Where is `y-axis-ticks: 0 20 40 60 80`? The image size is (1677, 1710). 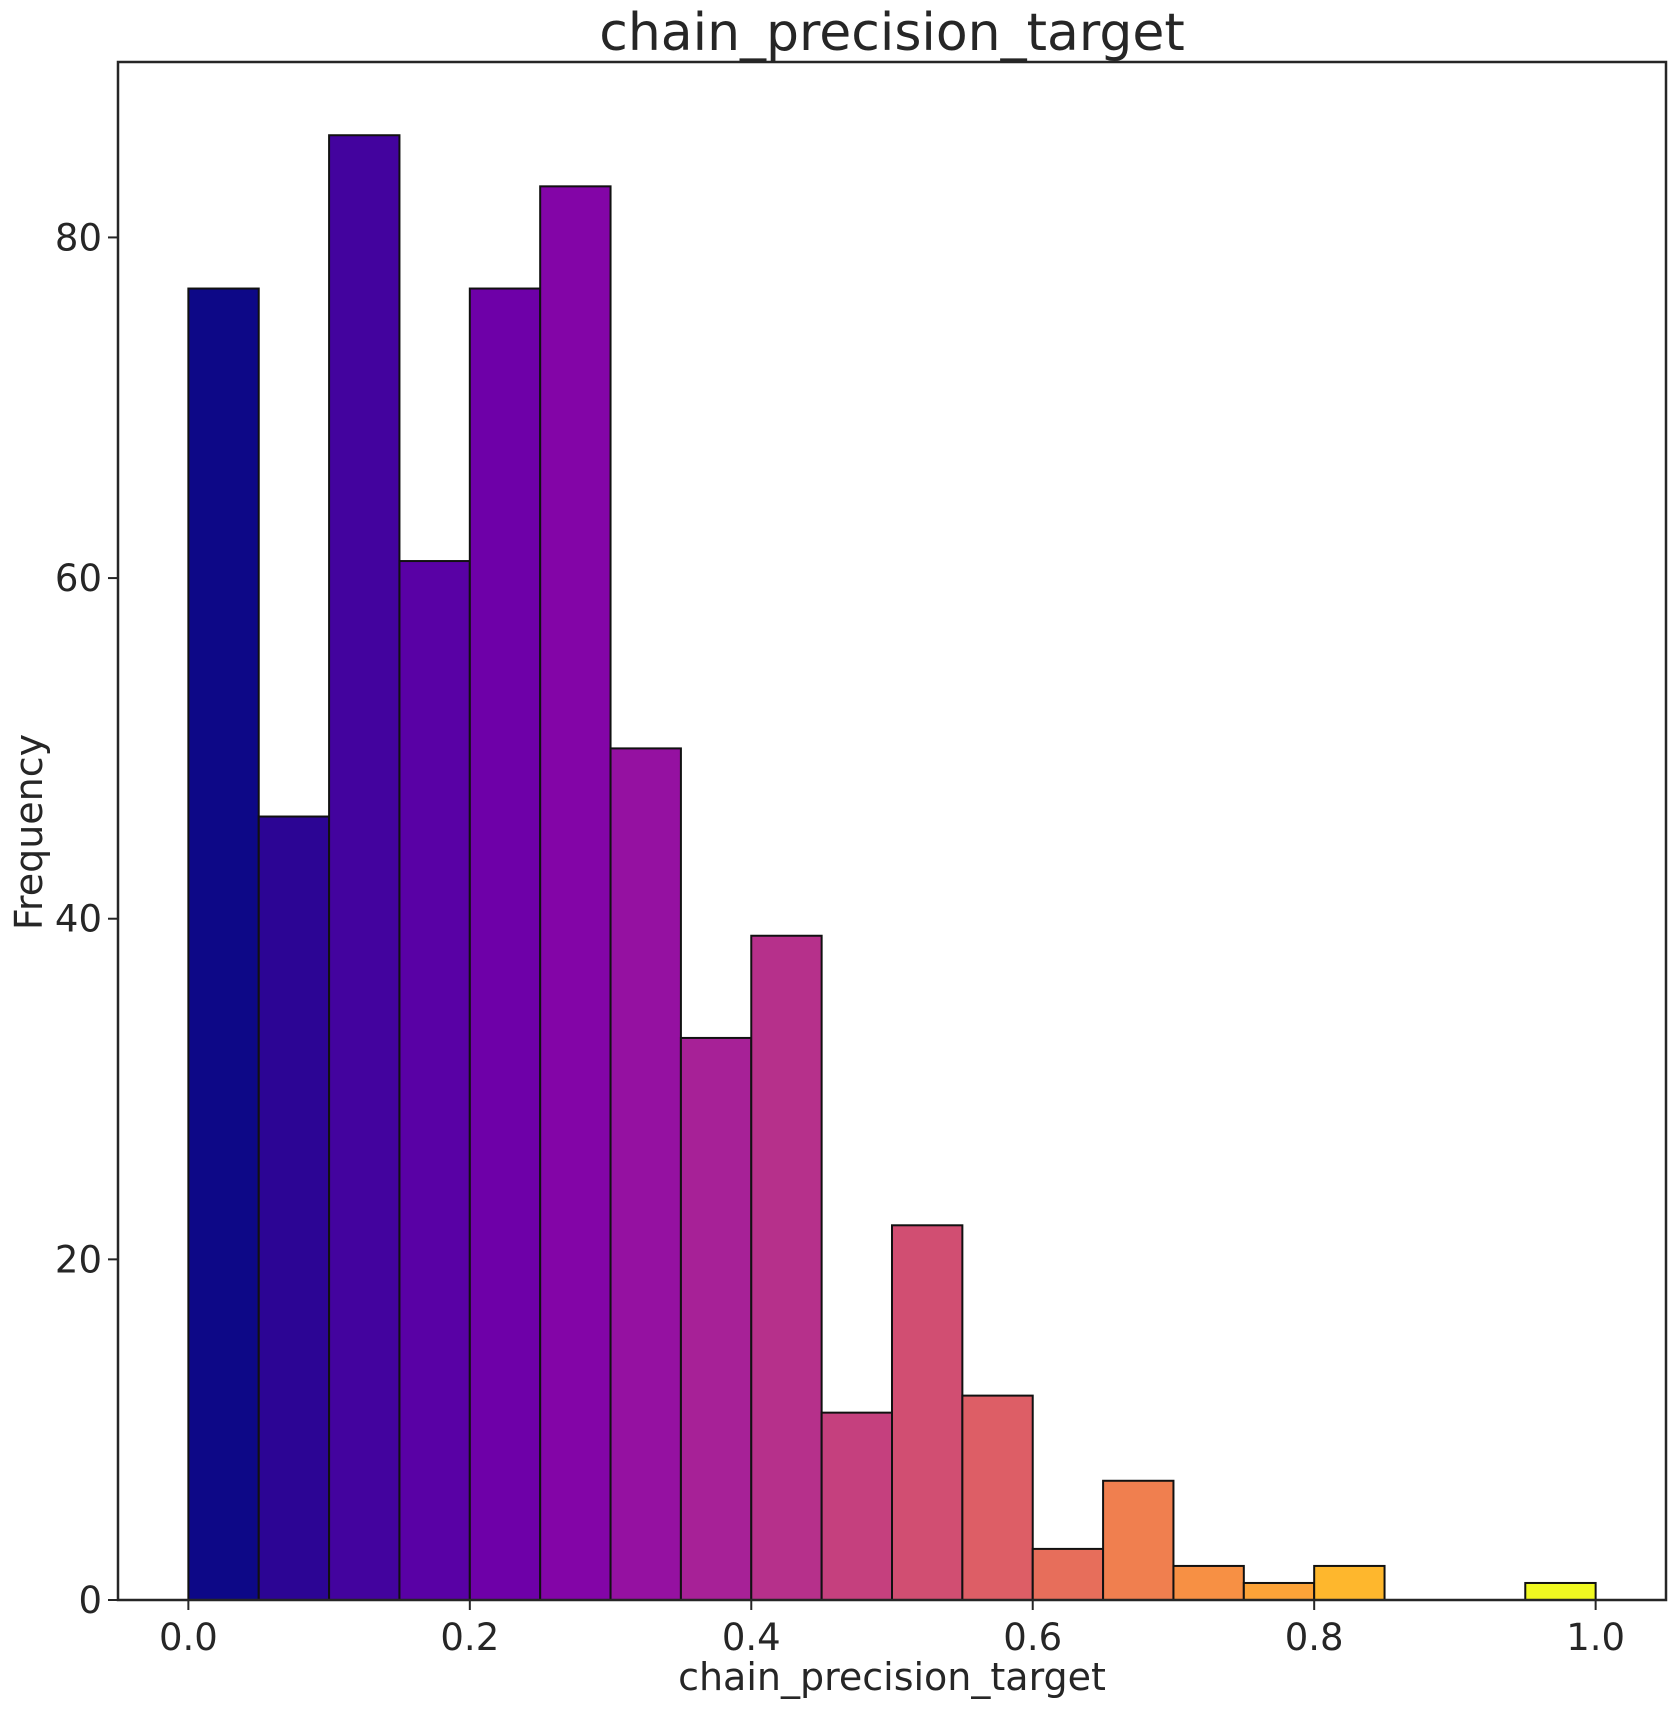
y-axis-ticks: 0 20 40 60 80 is located at coordinates (86, 919).